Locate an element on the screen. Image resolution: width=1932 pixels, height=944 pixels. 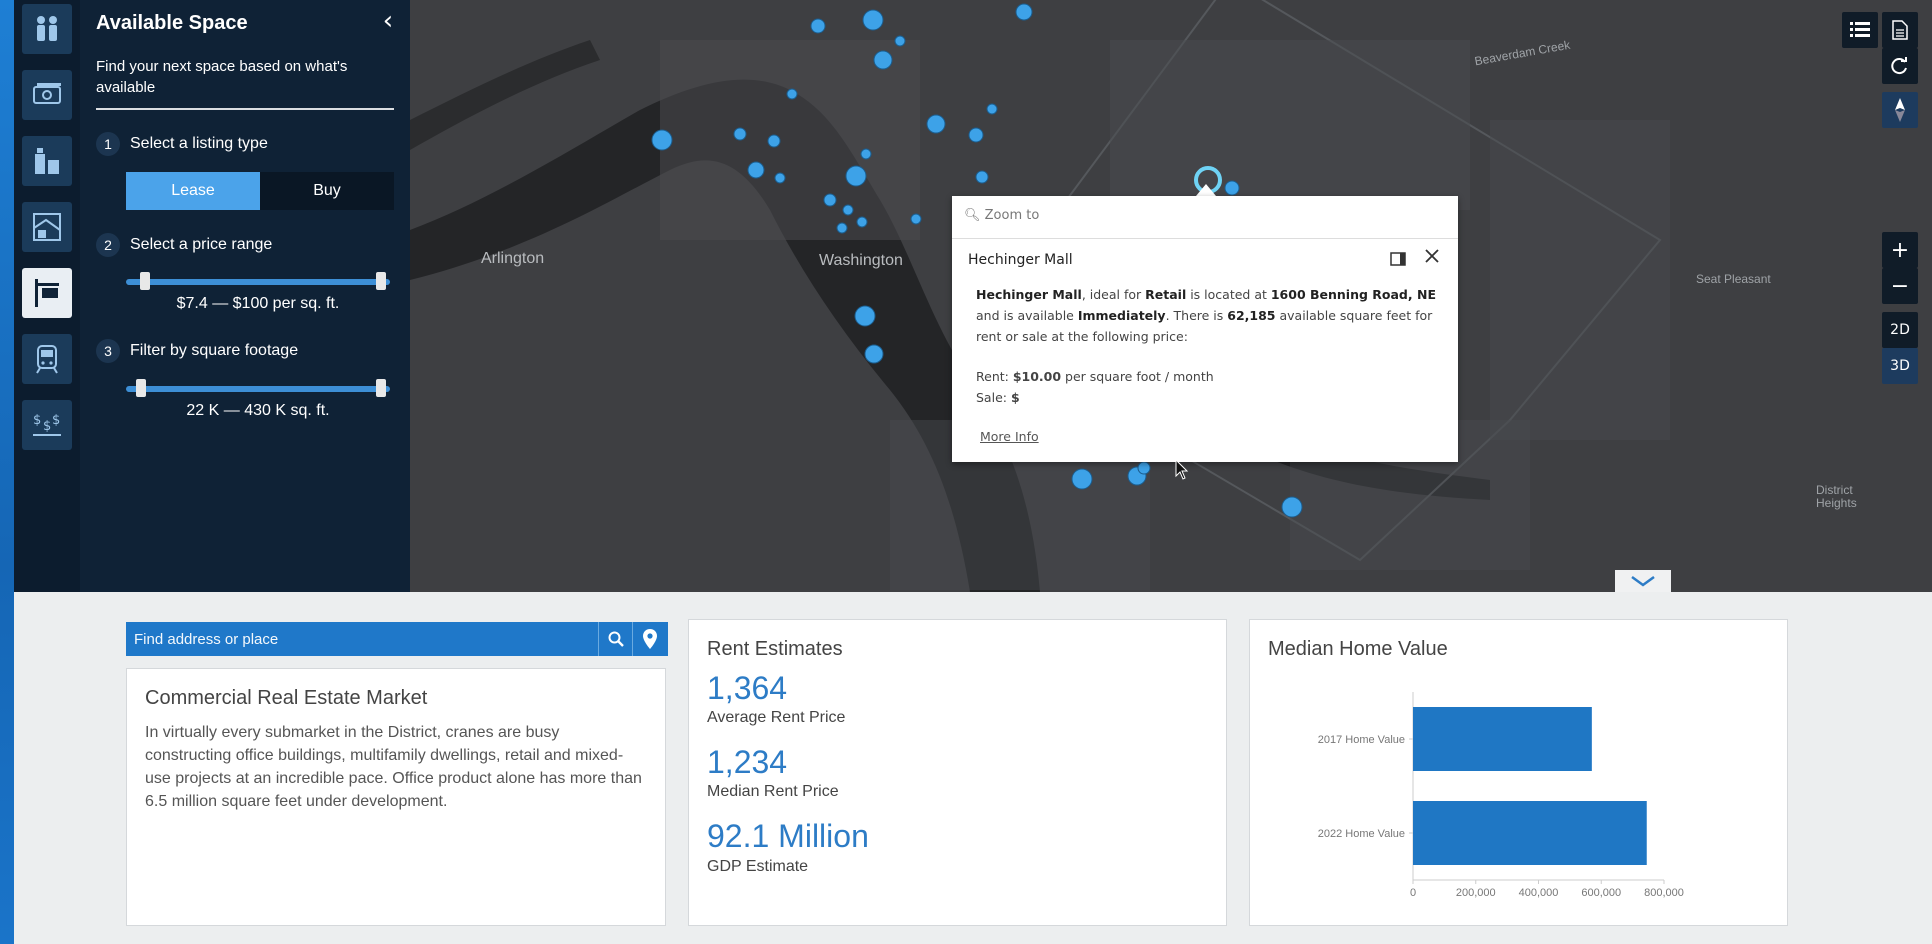
sqft-min-handle is located at coordinates (141, 388).